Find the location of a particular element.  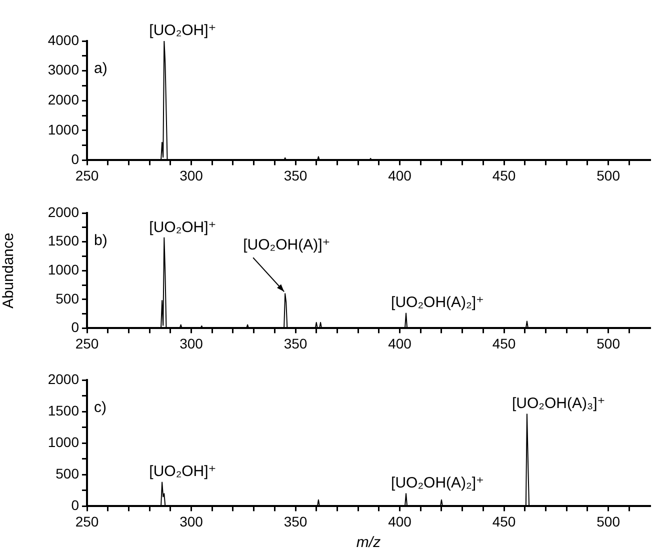

y-axis-title: Abundance is located at coordinates (9, 270).